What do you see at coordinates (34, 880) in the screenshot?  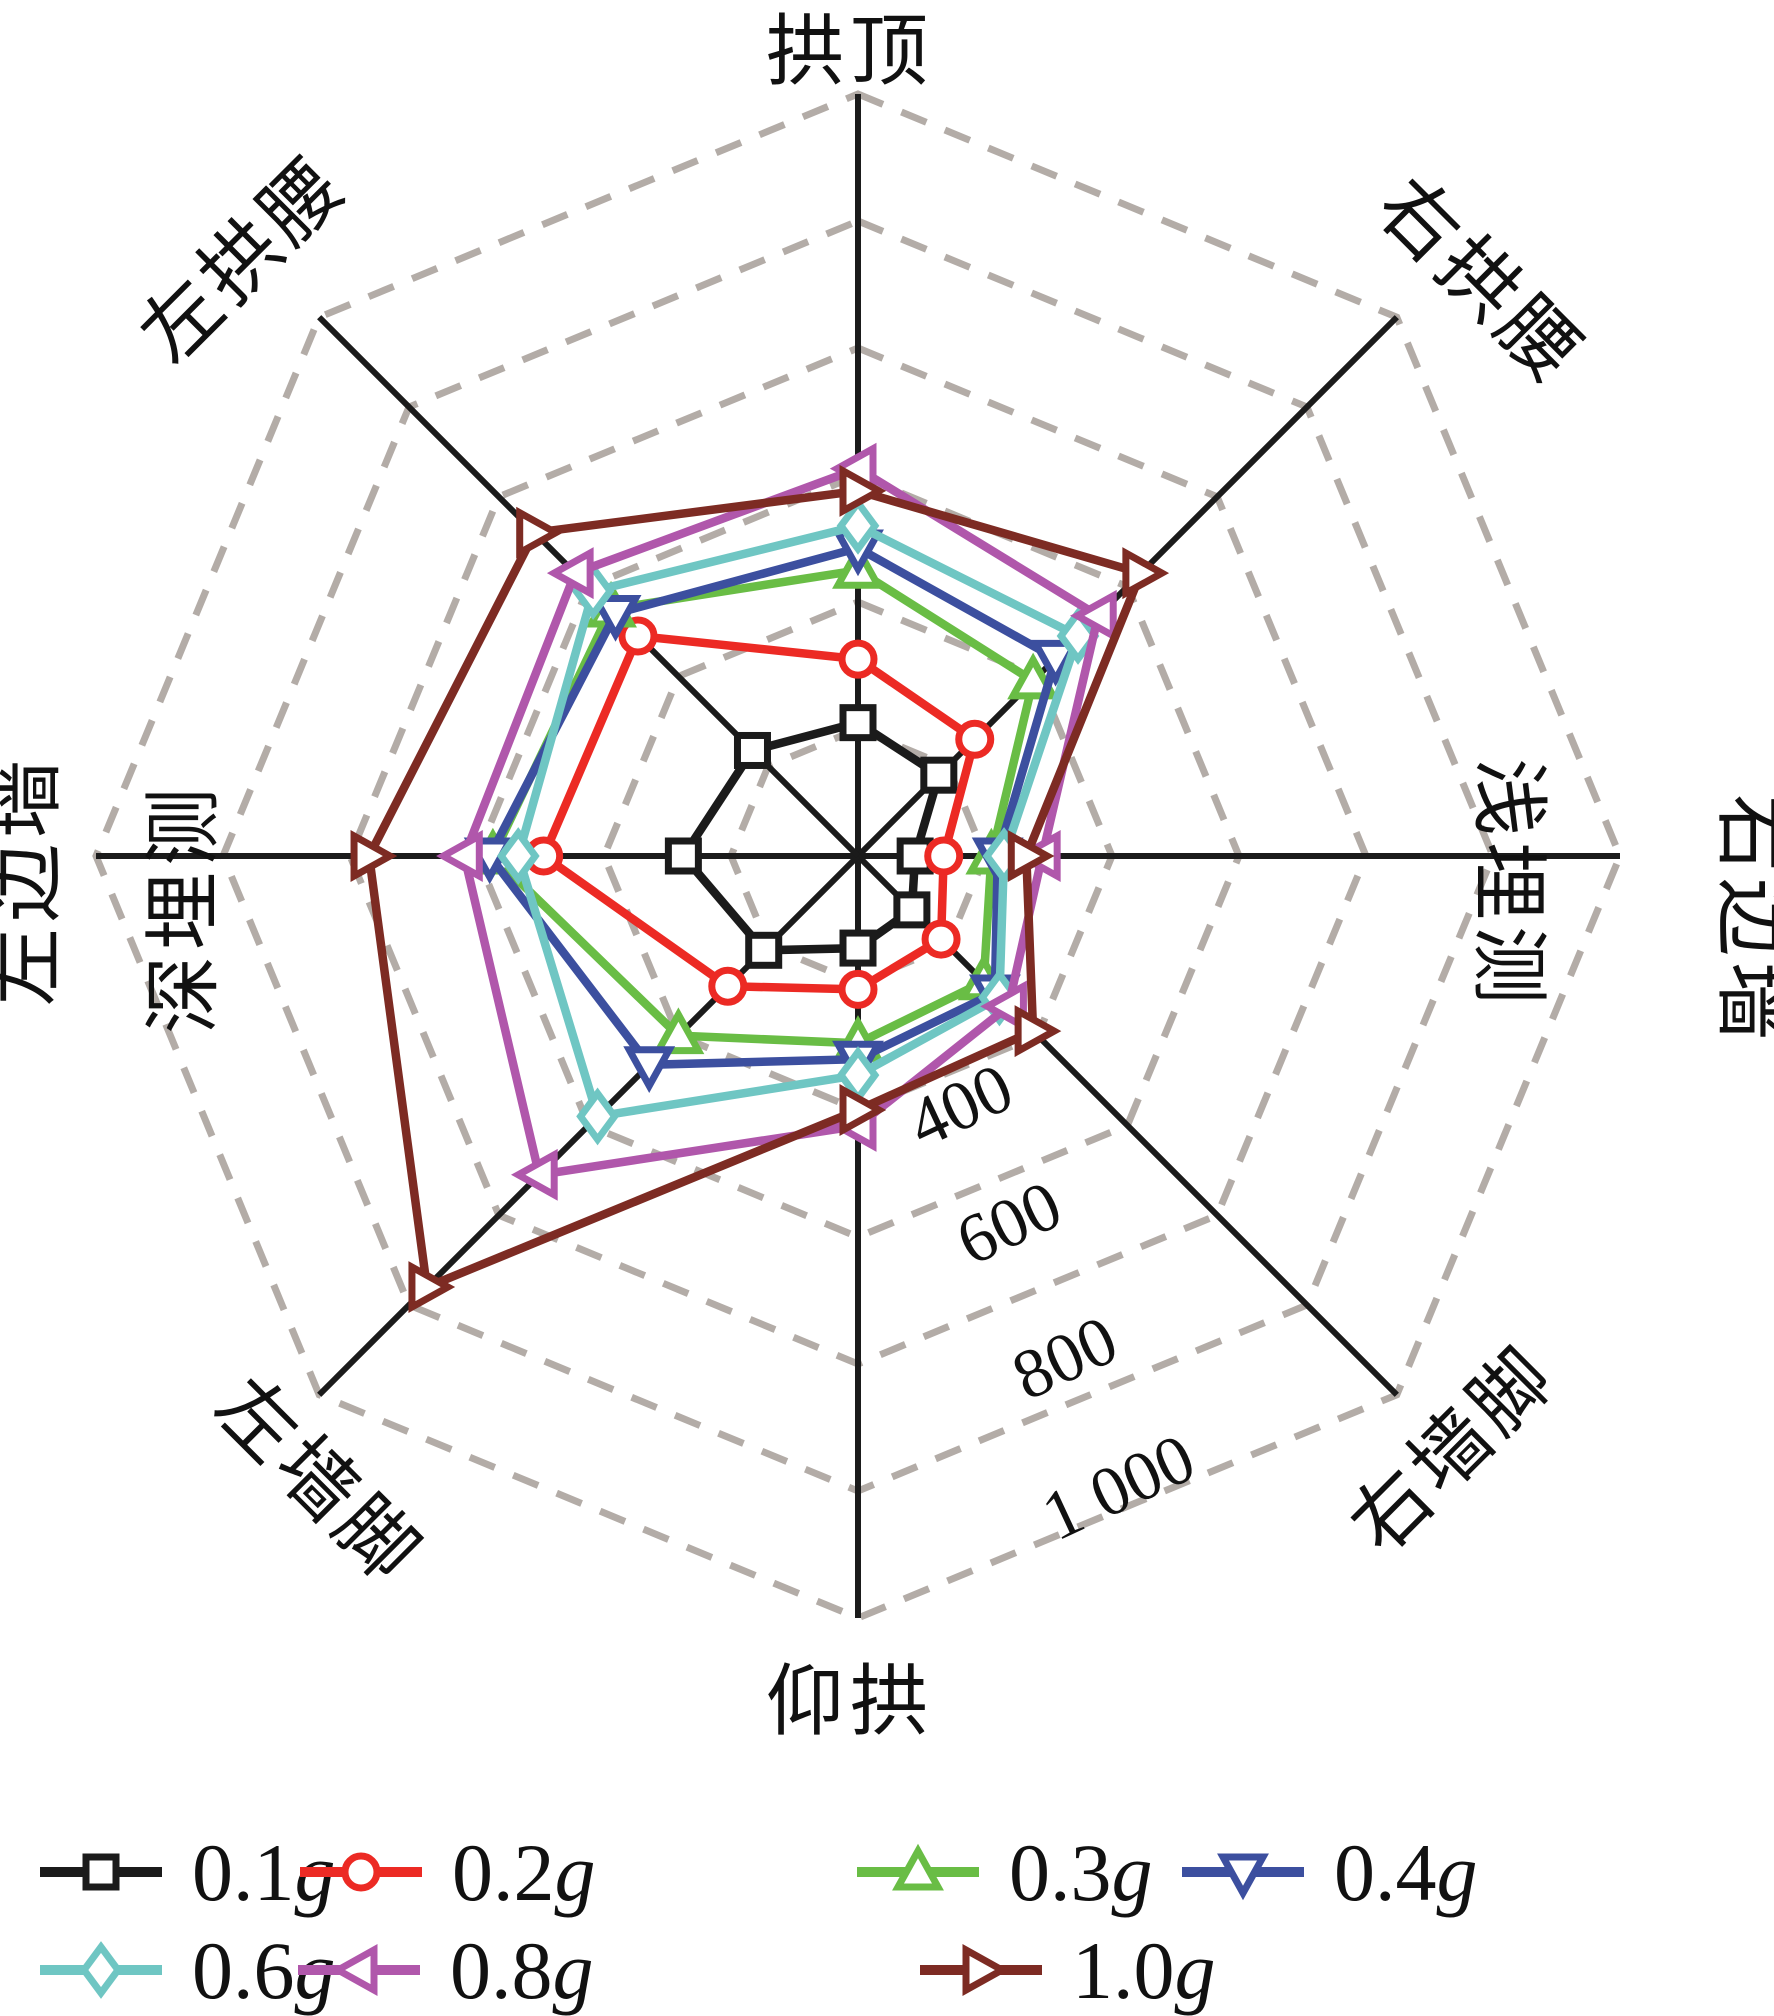 I see `axis-label-6: 左边墙` at bounding box center [34, 880].